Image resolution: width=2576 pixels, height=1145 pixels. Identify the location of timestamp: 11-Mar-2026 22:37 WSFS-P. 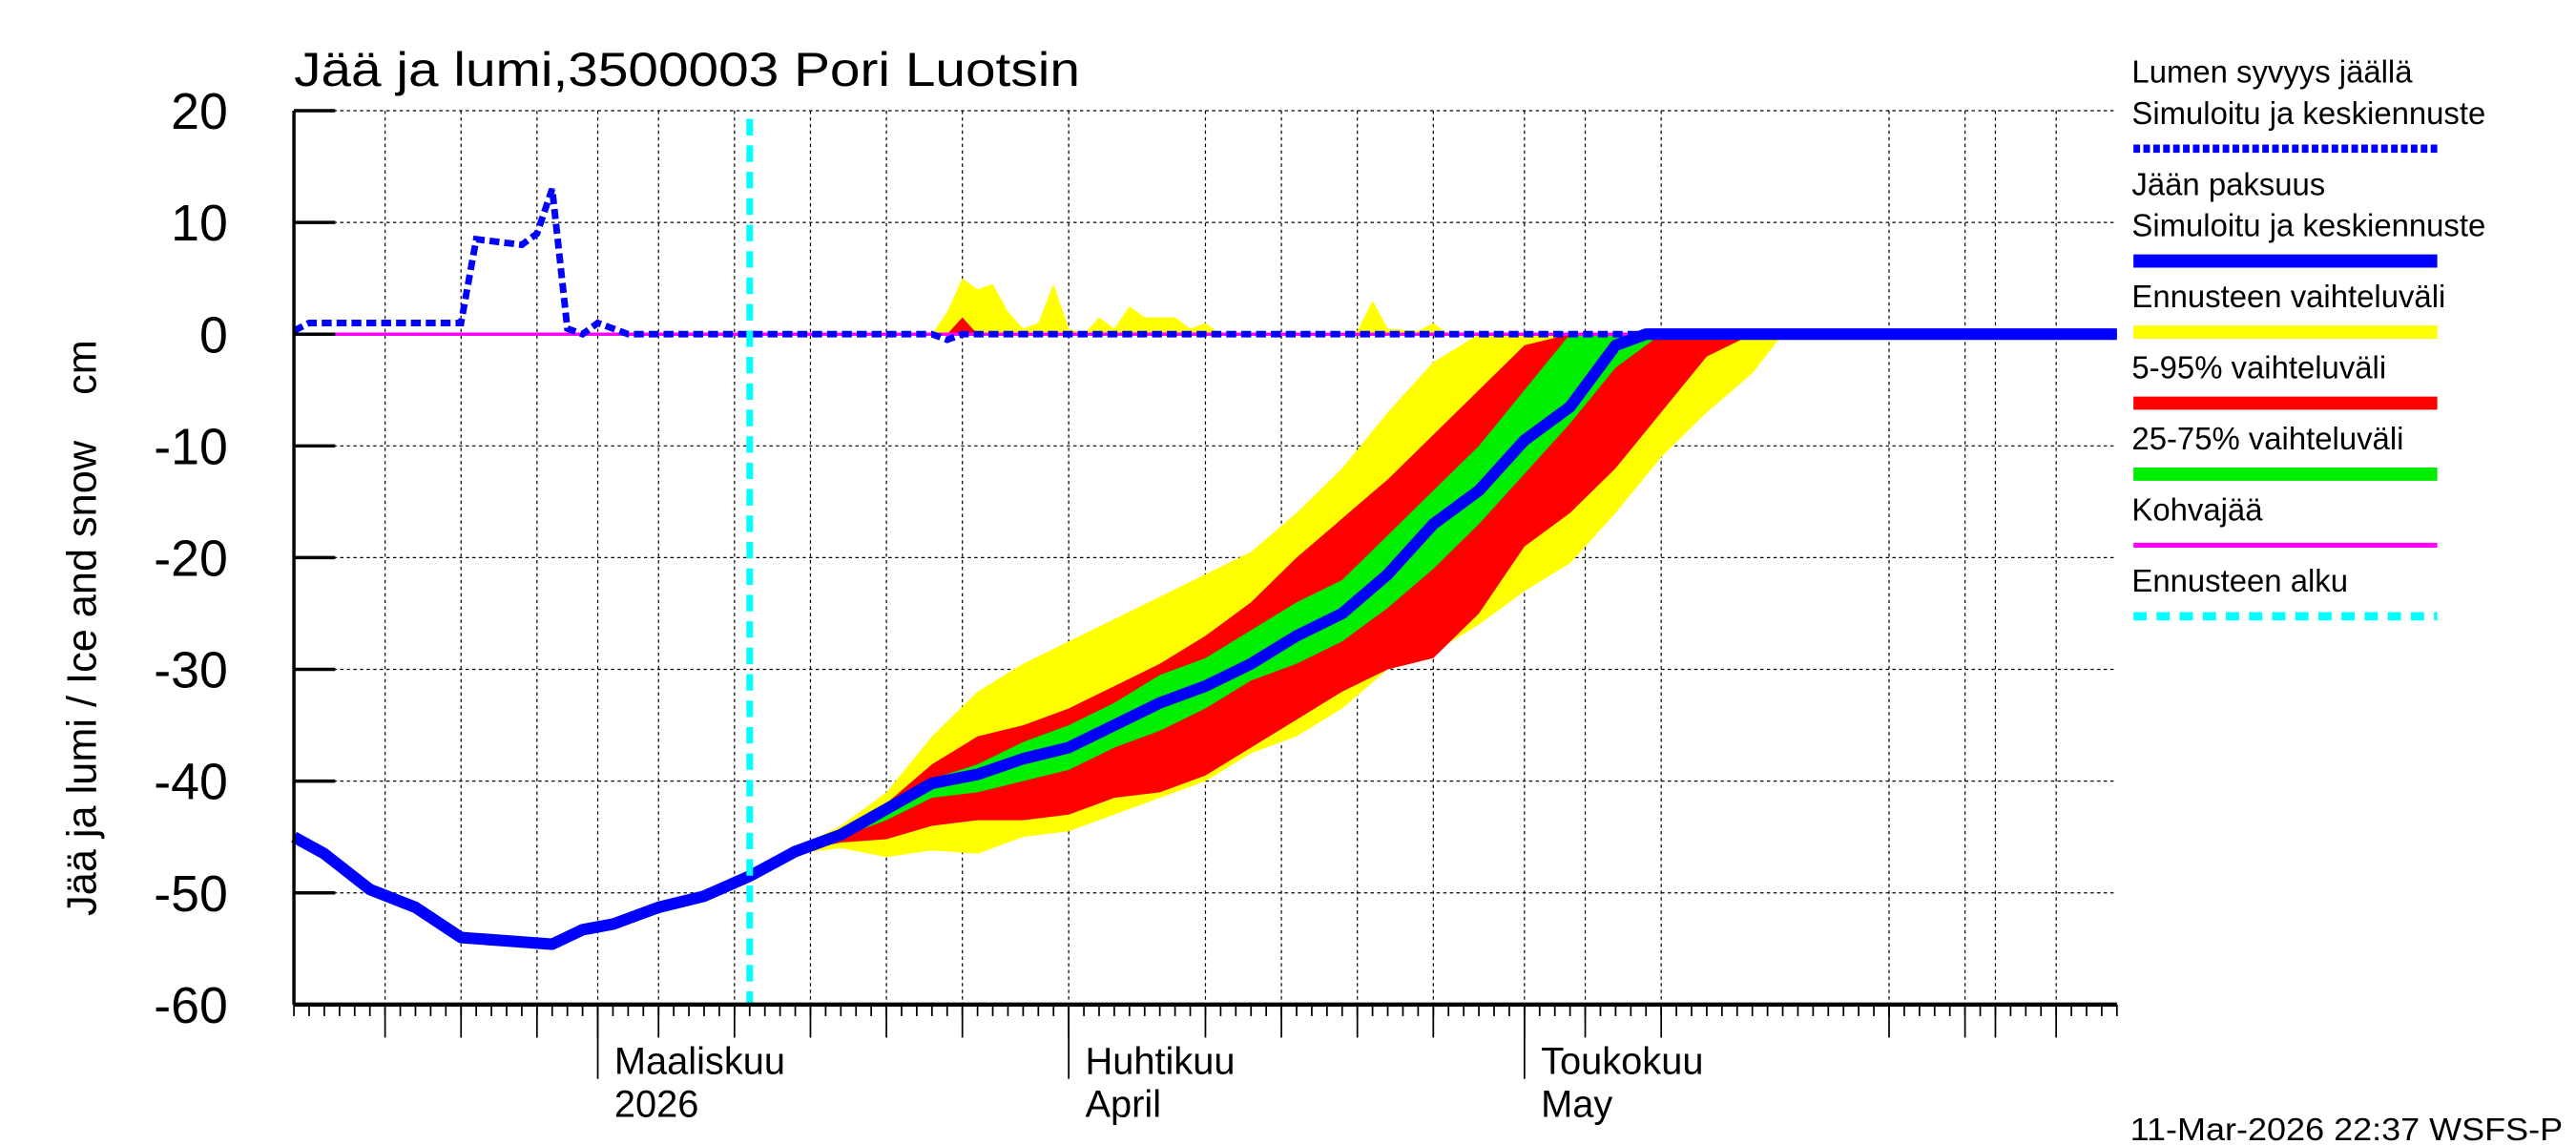
(2346, 1129).